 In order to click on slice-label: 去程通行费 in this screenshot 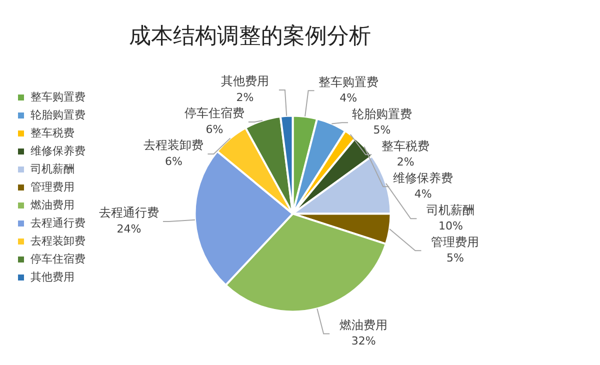, I will do `click(128, 213)`.